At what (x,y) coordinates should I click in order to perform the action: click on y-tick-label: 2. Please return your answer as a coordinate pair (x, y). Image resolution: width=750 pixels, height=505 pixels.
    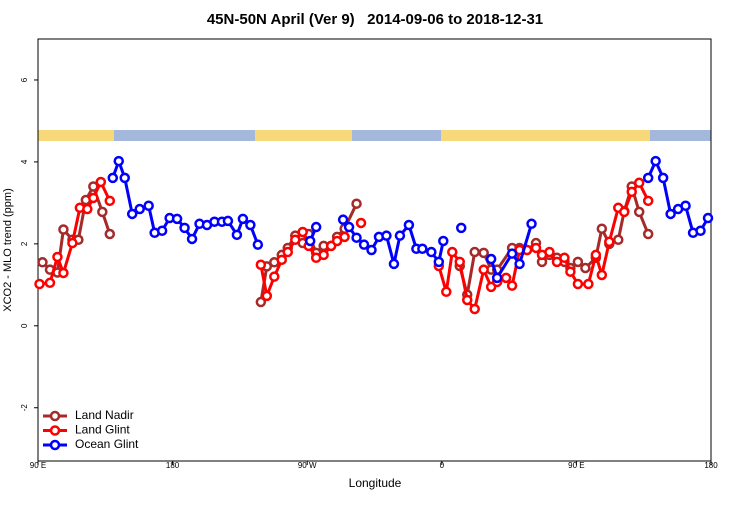
    Looking at the image, I should click on (24, 243).